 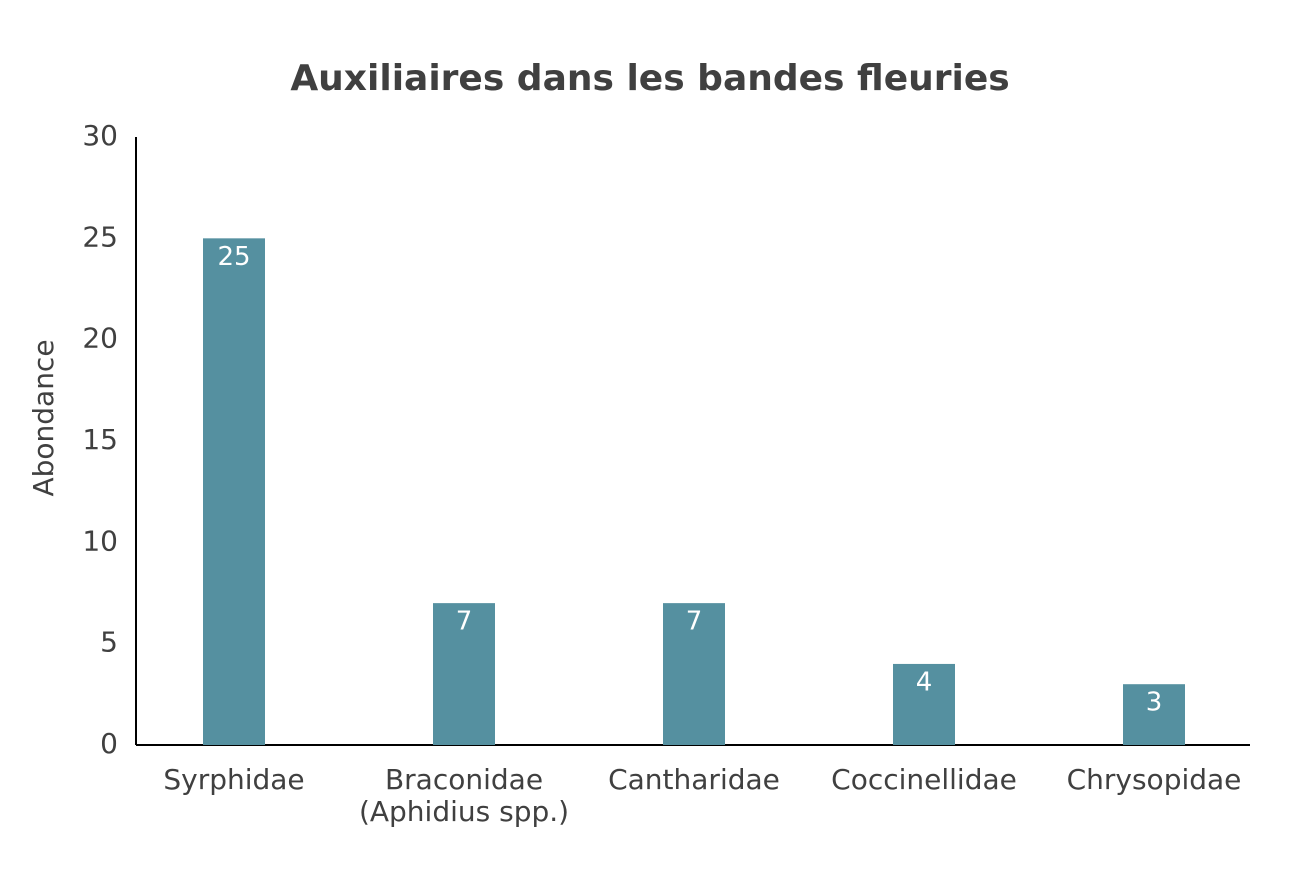 What do you see at coordinates (43, 417) in the screenshot?
I see `y-axis-title: Abondance` at bounding box center [43, 417].